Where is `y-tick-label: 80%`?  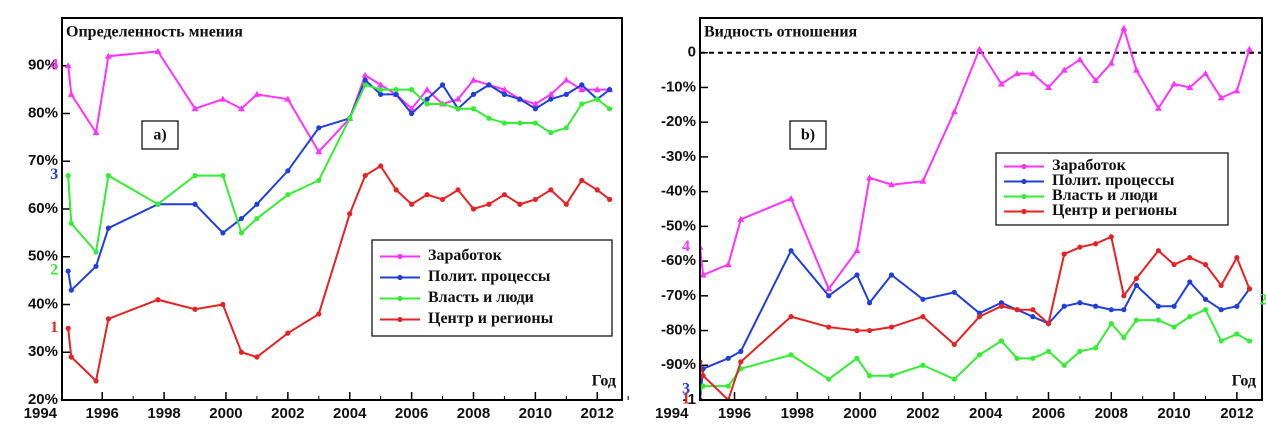 y-tick-label: 80% is located at coordinates (43, 112).